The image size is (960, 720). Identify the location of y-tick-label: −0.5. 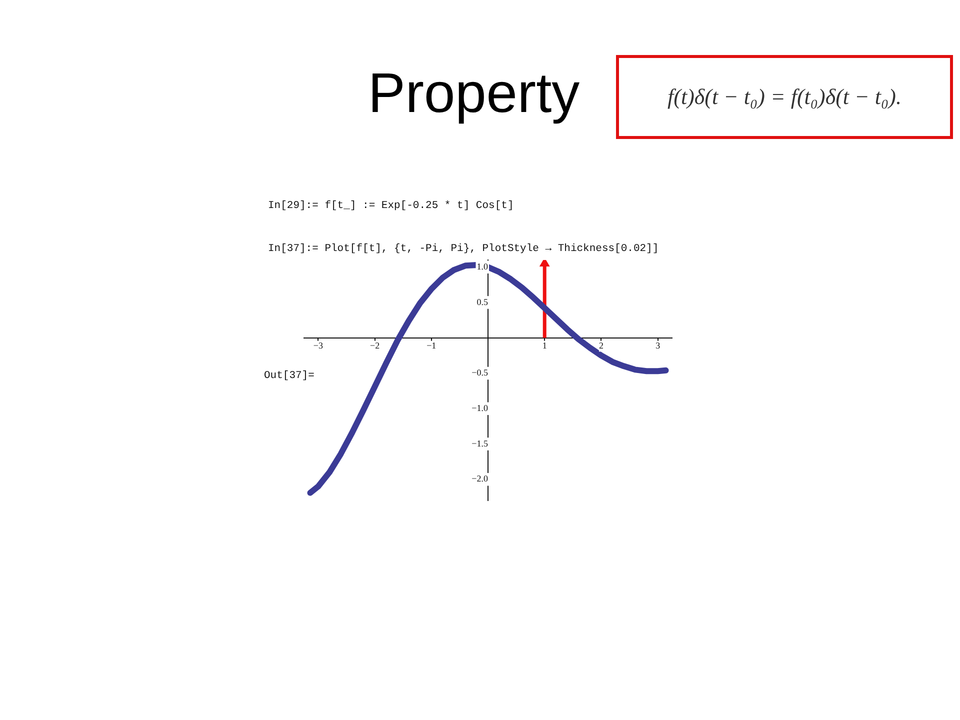
(480, 373).